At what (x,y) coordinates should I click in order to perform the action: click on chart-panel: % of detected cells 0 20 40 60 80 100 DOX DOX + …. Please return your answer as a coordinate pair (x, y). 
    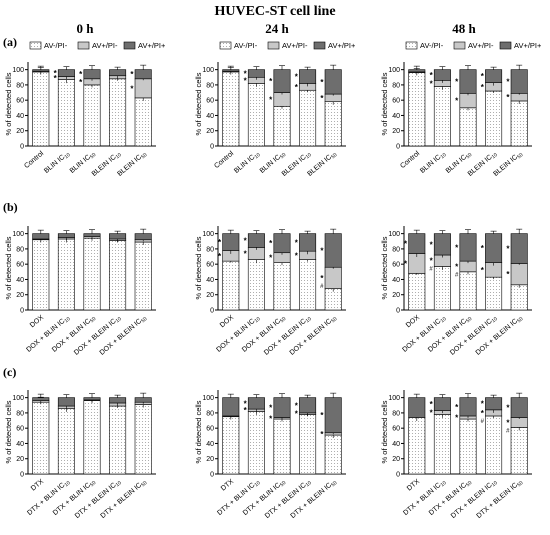
    Looking at the image, I should click on (80, 292).